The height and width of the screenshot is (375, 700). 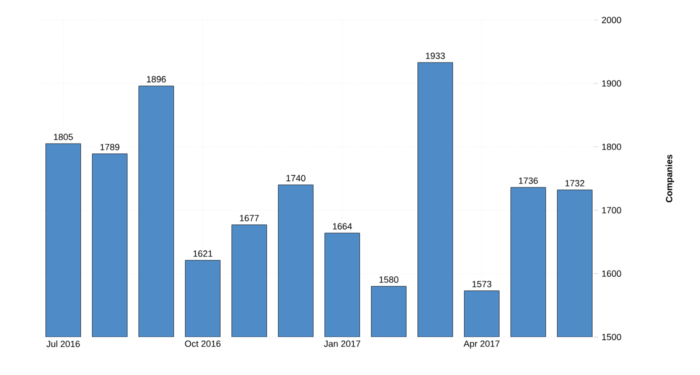 What do you see at coordinates (388, 279) in the screenshot?
I see `data-label: 1580` at bounding box center [388, 279].